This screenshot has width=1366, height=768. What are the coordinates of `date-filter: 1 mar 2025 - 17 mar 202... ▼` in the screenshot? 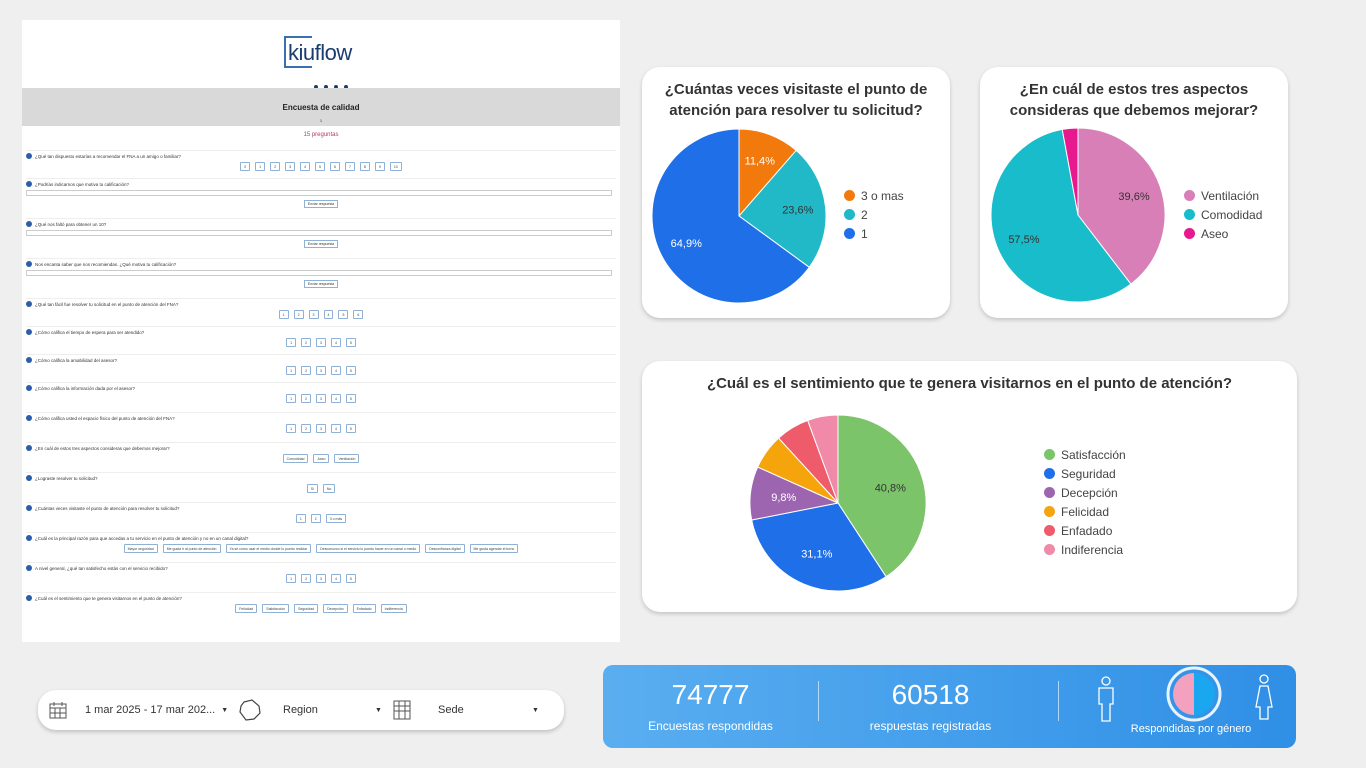 It's located at (138, 710).